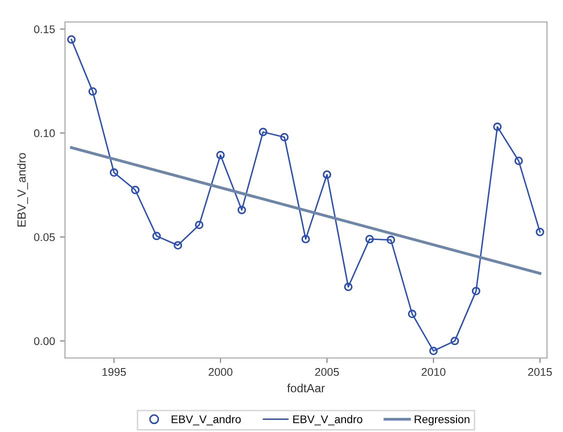 This screenshot has height=432, width=563. I want to click on x-tick-label: 1995, so click(114, 372).